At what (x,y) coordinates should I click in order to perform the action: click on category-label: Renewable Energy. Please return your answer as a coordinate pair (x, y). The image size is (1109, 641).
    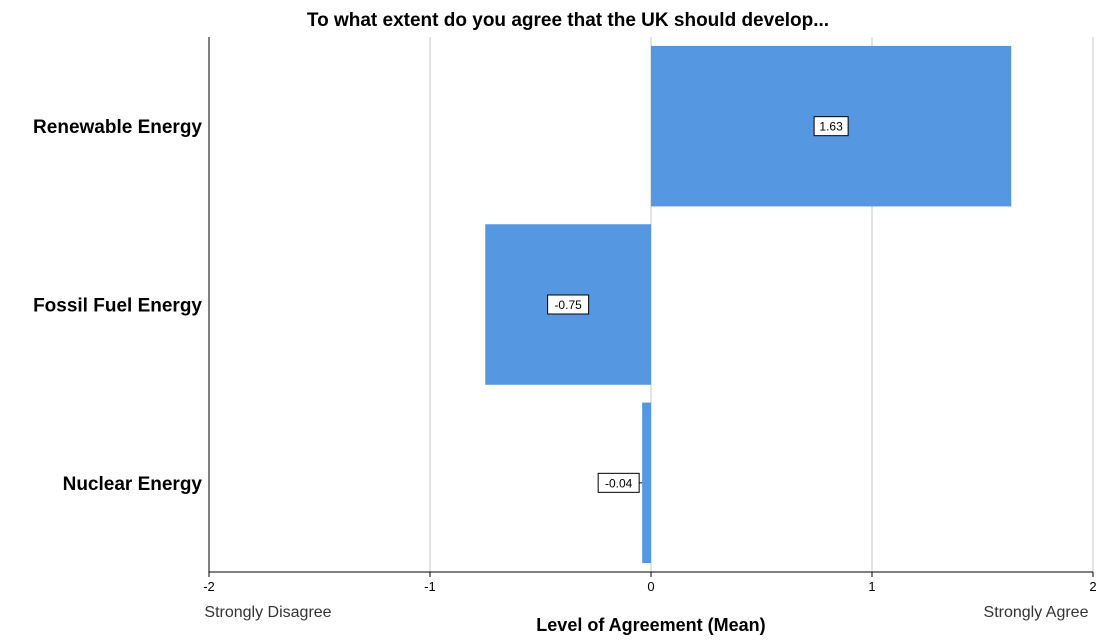
    Looking at the image, I should click on (117, 127).